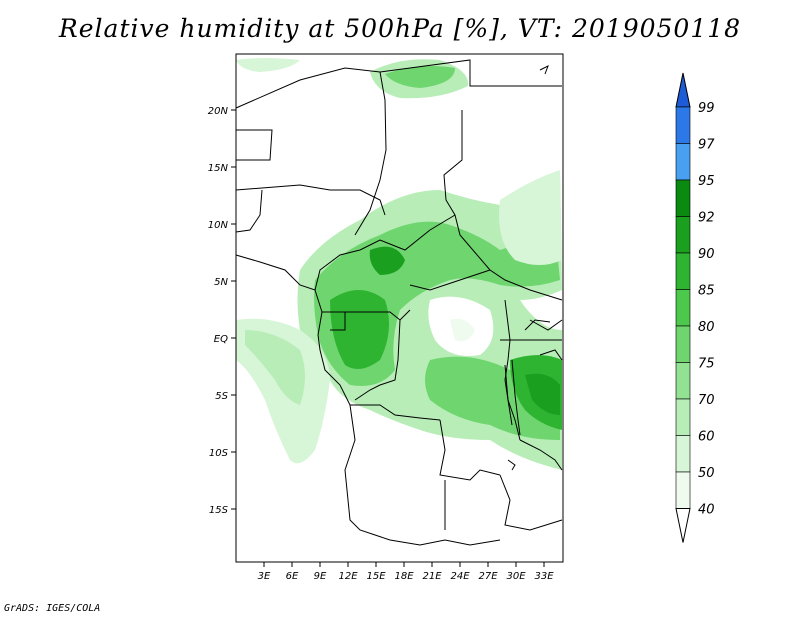  Describe the element at coordinates (221, 282) in the screenshot. I see `lat-label: 5N` at that location.